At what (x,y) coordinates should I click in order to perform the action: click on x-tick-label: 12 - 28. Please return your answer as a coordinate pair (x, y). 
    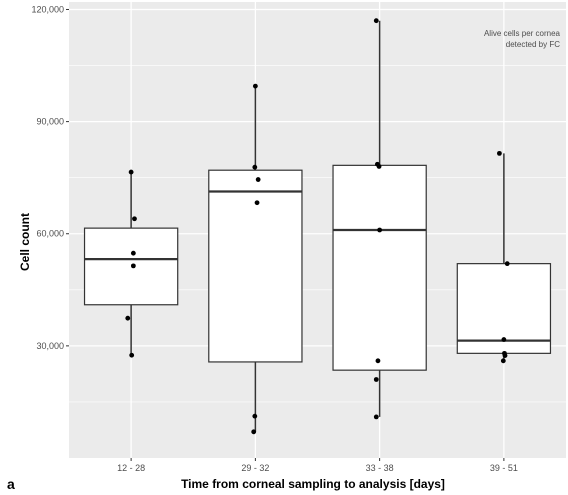
    Looking at the image, I should click on (131, 468).